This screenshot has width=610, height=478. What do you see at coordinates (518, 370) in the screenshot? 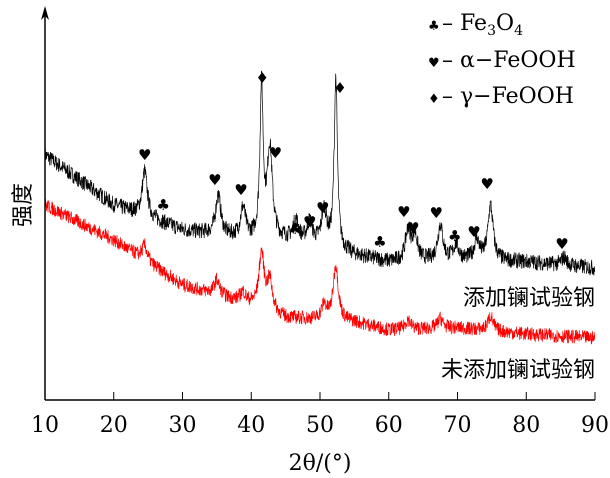
I see `annotation-no-la-steel: 未添加镧试验钢` at bounding box center [518, 370].